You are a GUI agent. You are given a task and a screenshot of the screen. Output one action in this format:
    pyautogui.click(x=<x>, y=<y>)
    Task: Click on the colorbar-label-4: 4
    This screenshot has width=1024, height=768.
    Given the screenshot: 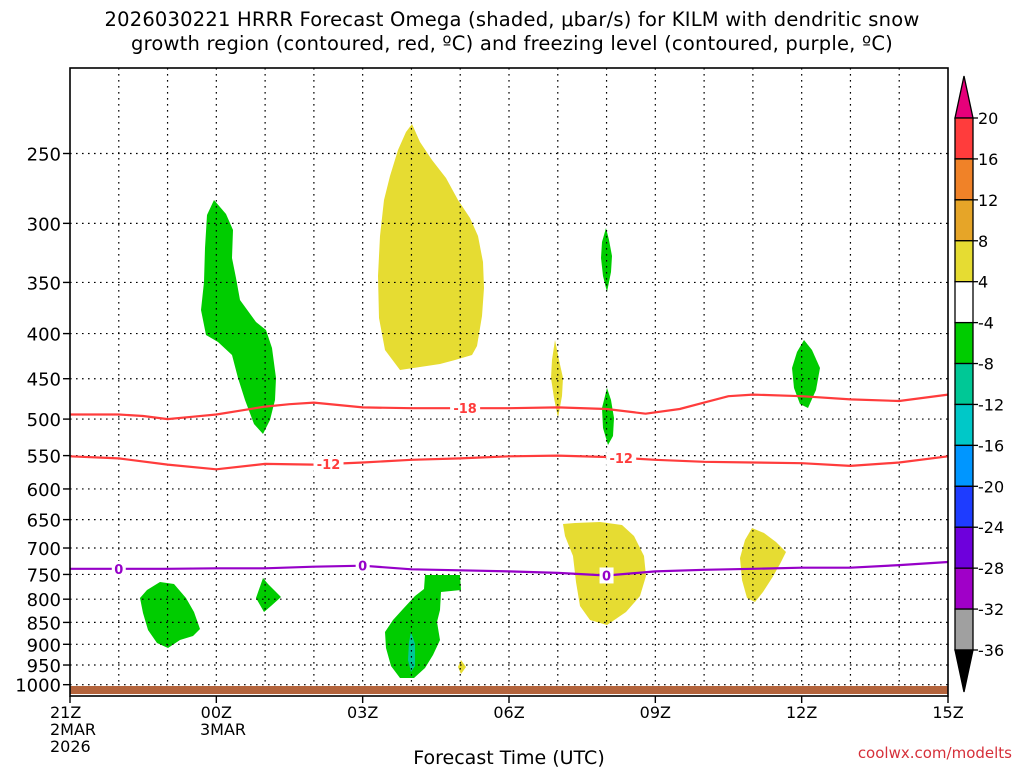 What is the action you would take?
    pyautogui.click(x=983, y=282)
    